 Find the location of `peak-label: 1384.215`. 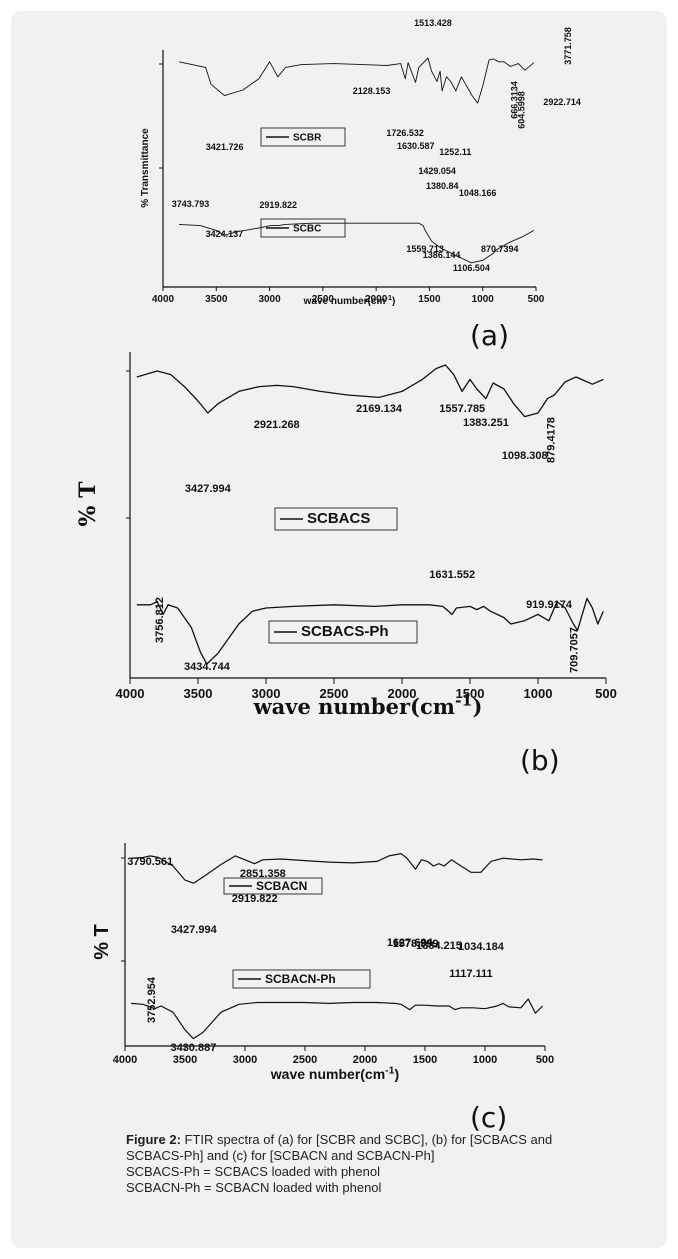

peak-label: 1384.215 is located at coordinates (439, 946).